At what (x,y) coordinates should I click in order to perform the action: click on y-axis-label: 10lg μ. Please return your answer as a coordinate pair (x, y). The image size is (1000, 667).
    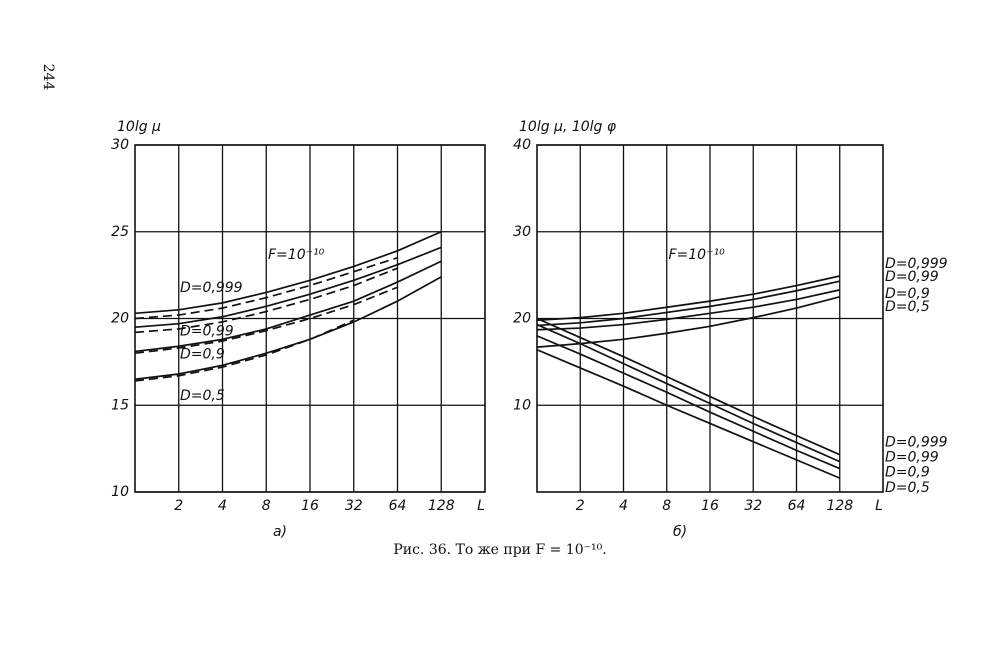
    Looking at the image, I should click on (139, 127).